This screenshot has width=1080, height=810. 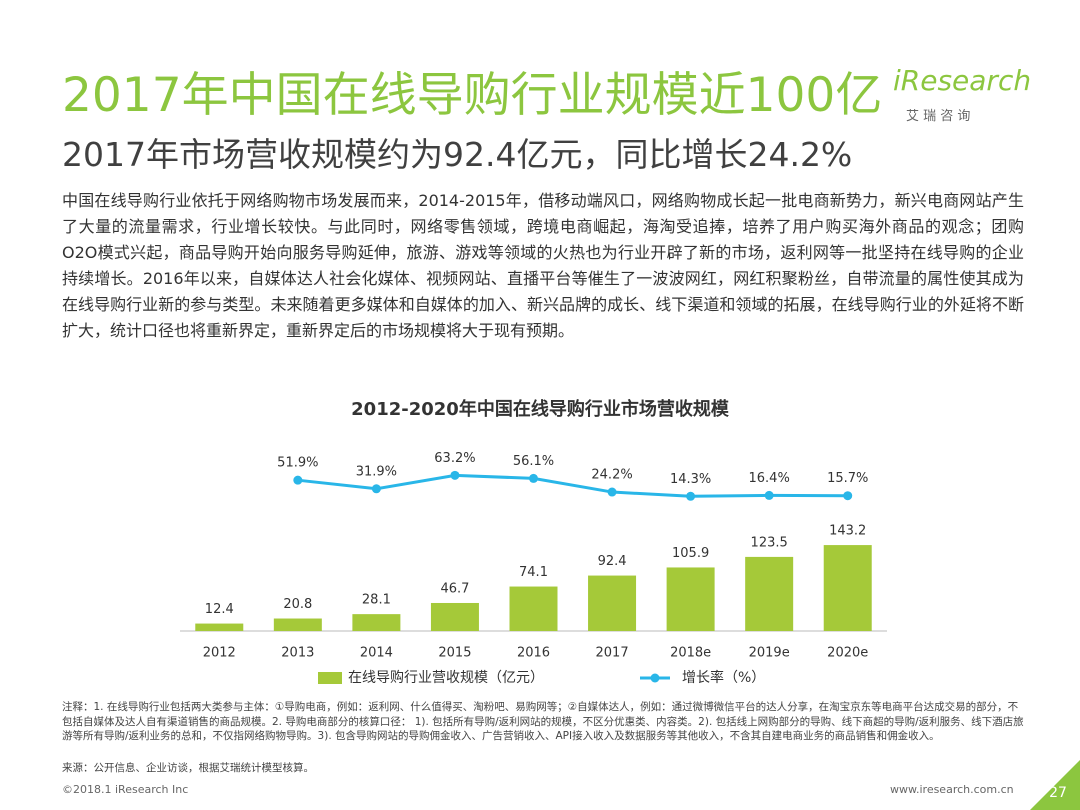 What do you see at coordinates (540, 409) in the screenshot?
I see `chart-title: 2012-2020年中国在线导购行业市场营收规模` at bounding box center [540, 409].